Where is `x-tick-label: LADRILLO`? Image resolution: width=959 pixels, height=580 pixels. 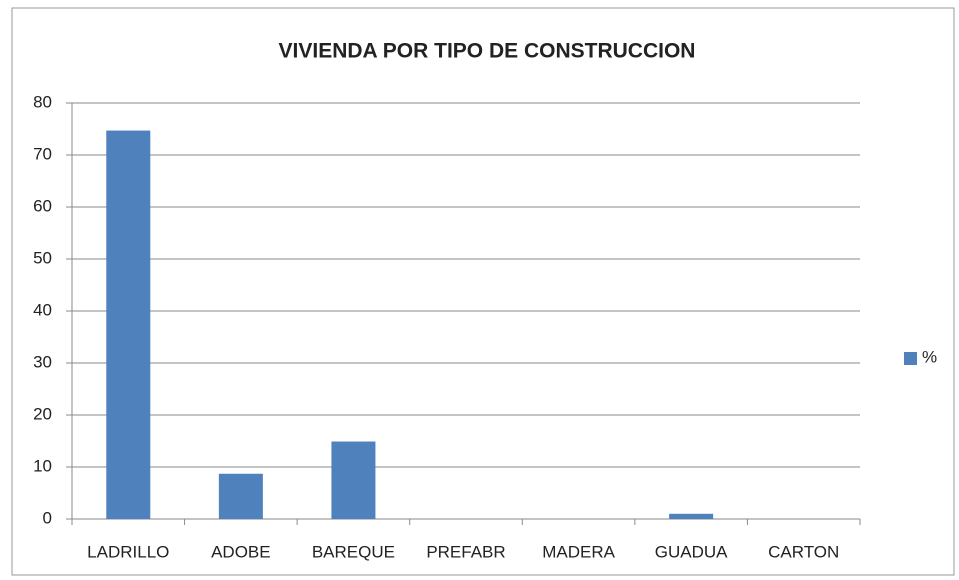
x-tick-label: LADRILLO is located at coordinates (128, 551).